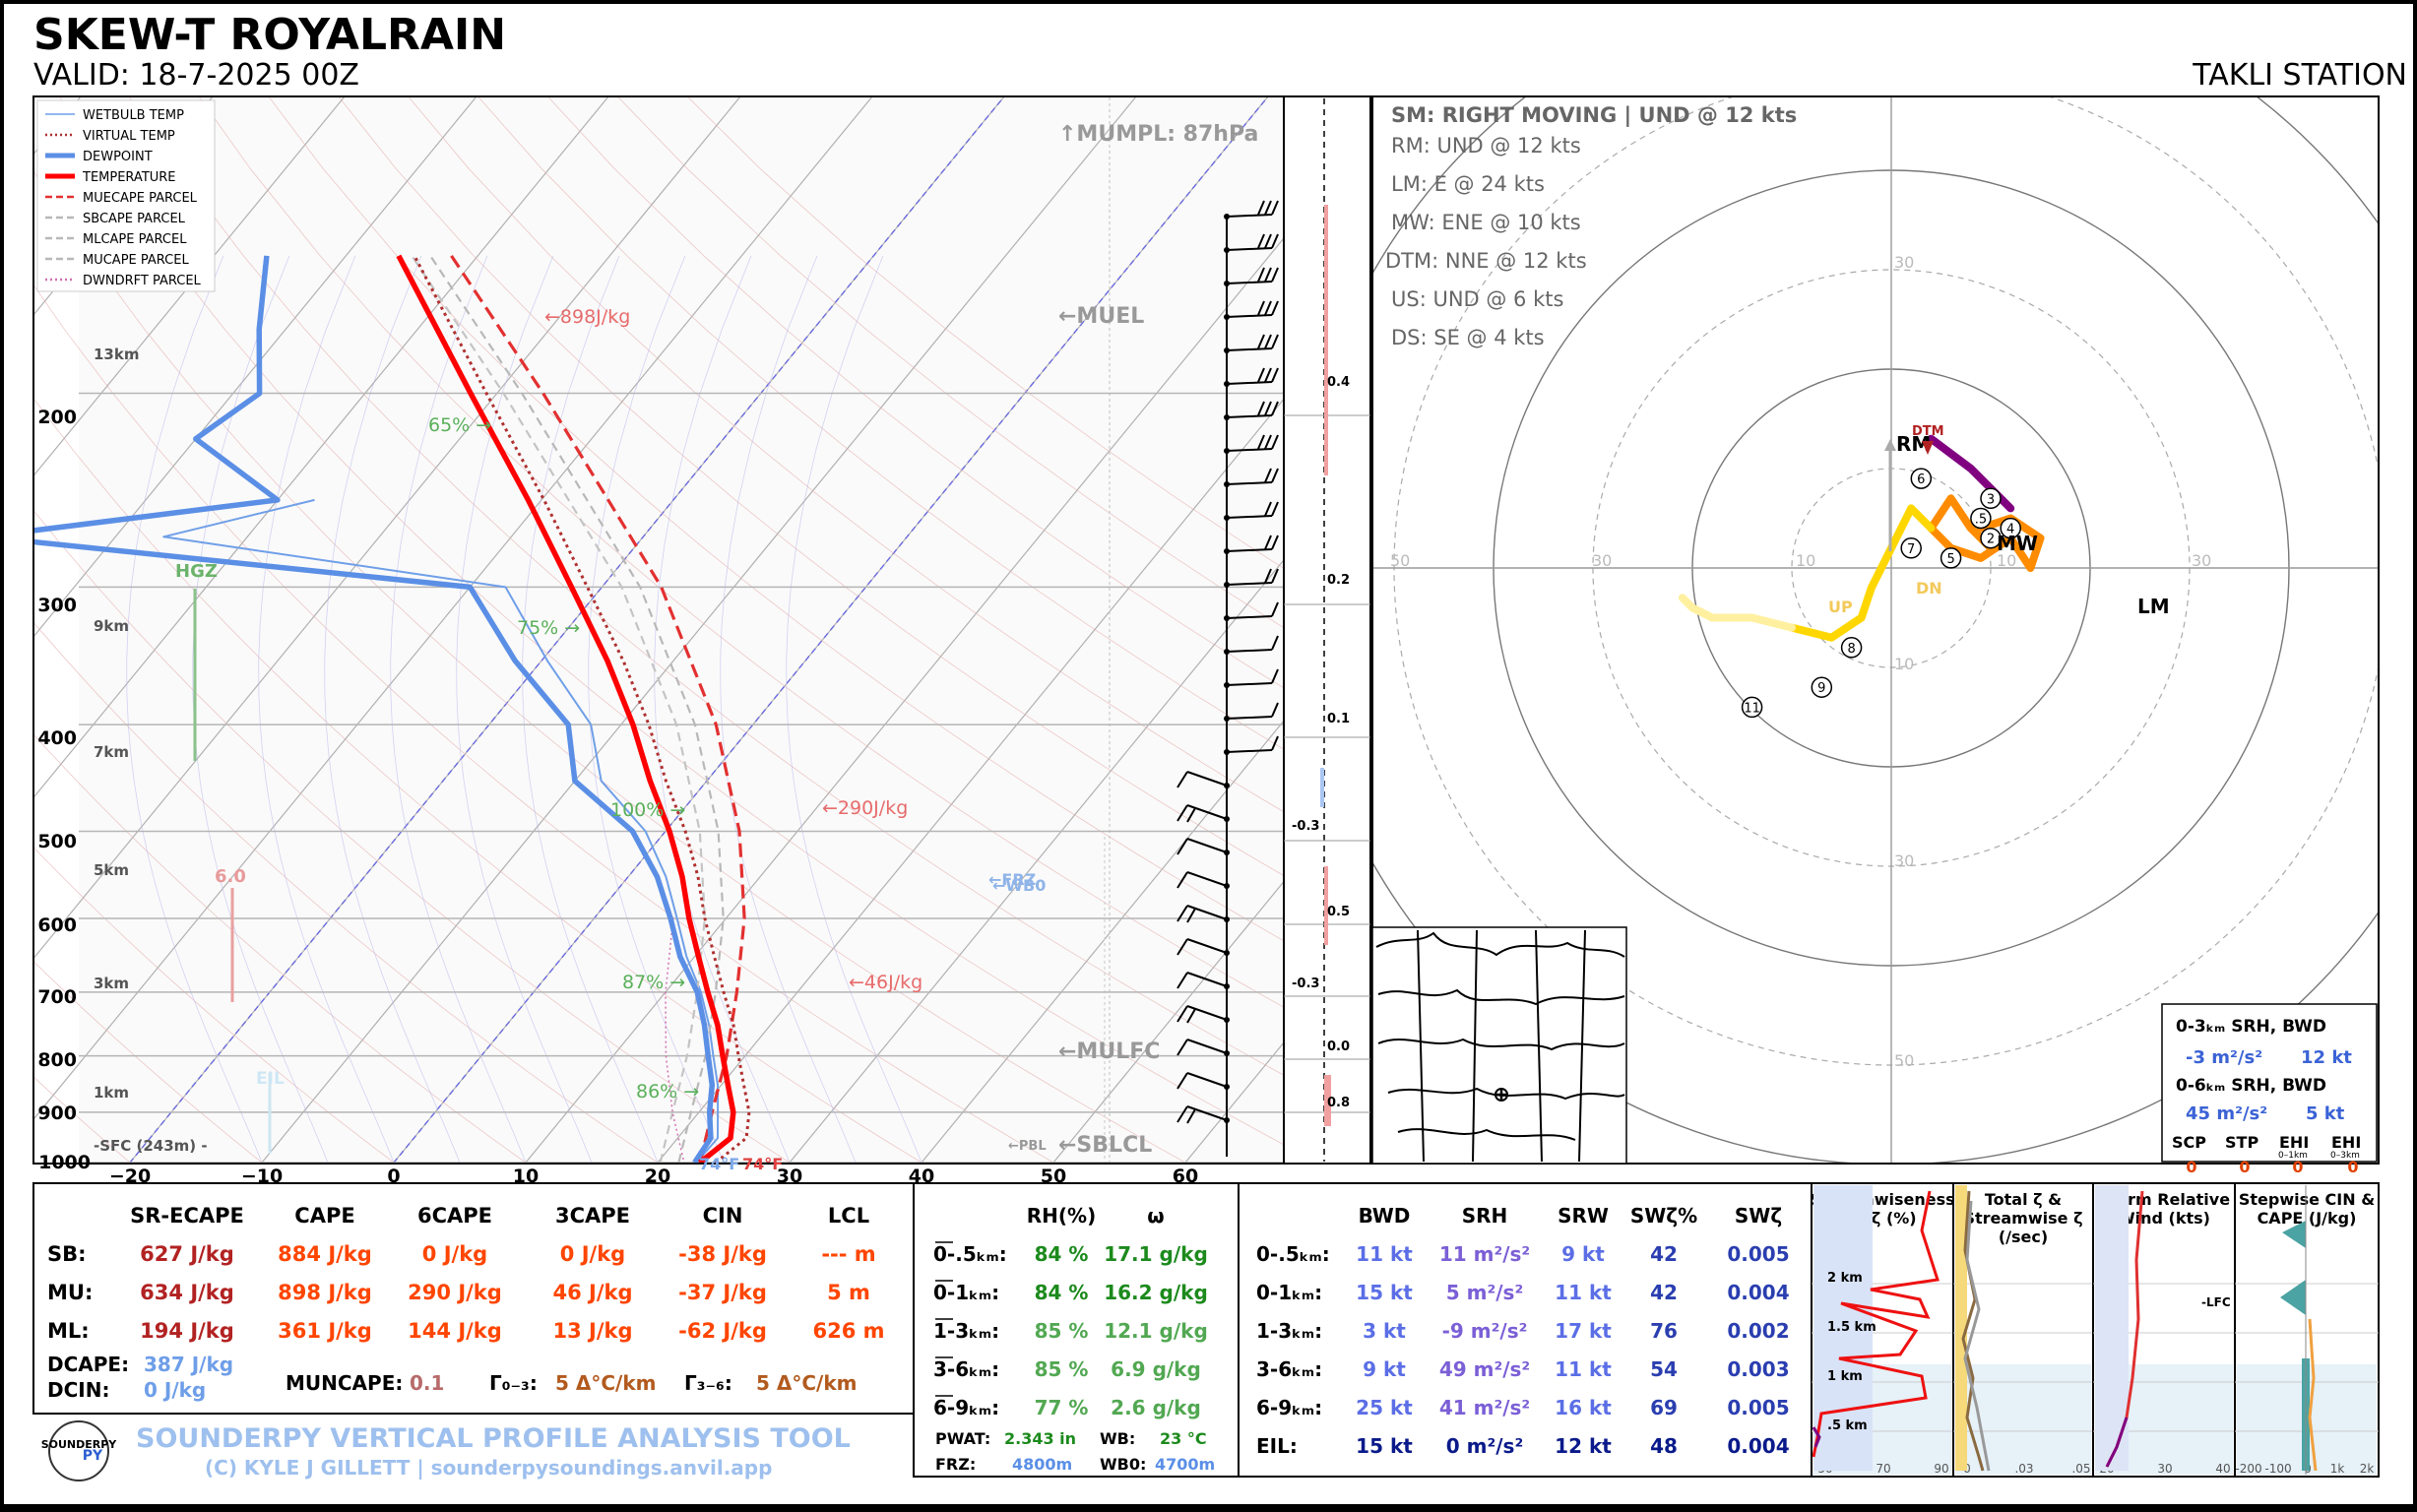 This screenshot has width=2417, height=1512. What do you see at coordinates (151, 1146) in the screenshot?
I see `height-sfc: -SFC (243m) -` at bounding box center [151, 1146].